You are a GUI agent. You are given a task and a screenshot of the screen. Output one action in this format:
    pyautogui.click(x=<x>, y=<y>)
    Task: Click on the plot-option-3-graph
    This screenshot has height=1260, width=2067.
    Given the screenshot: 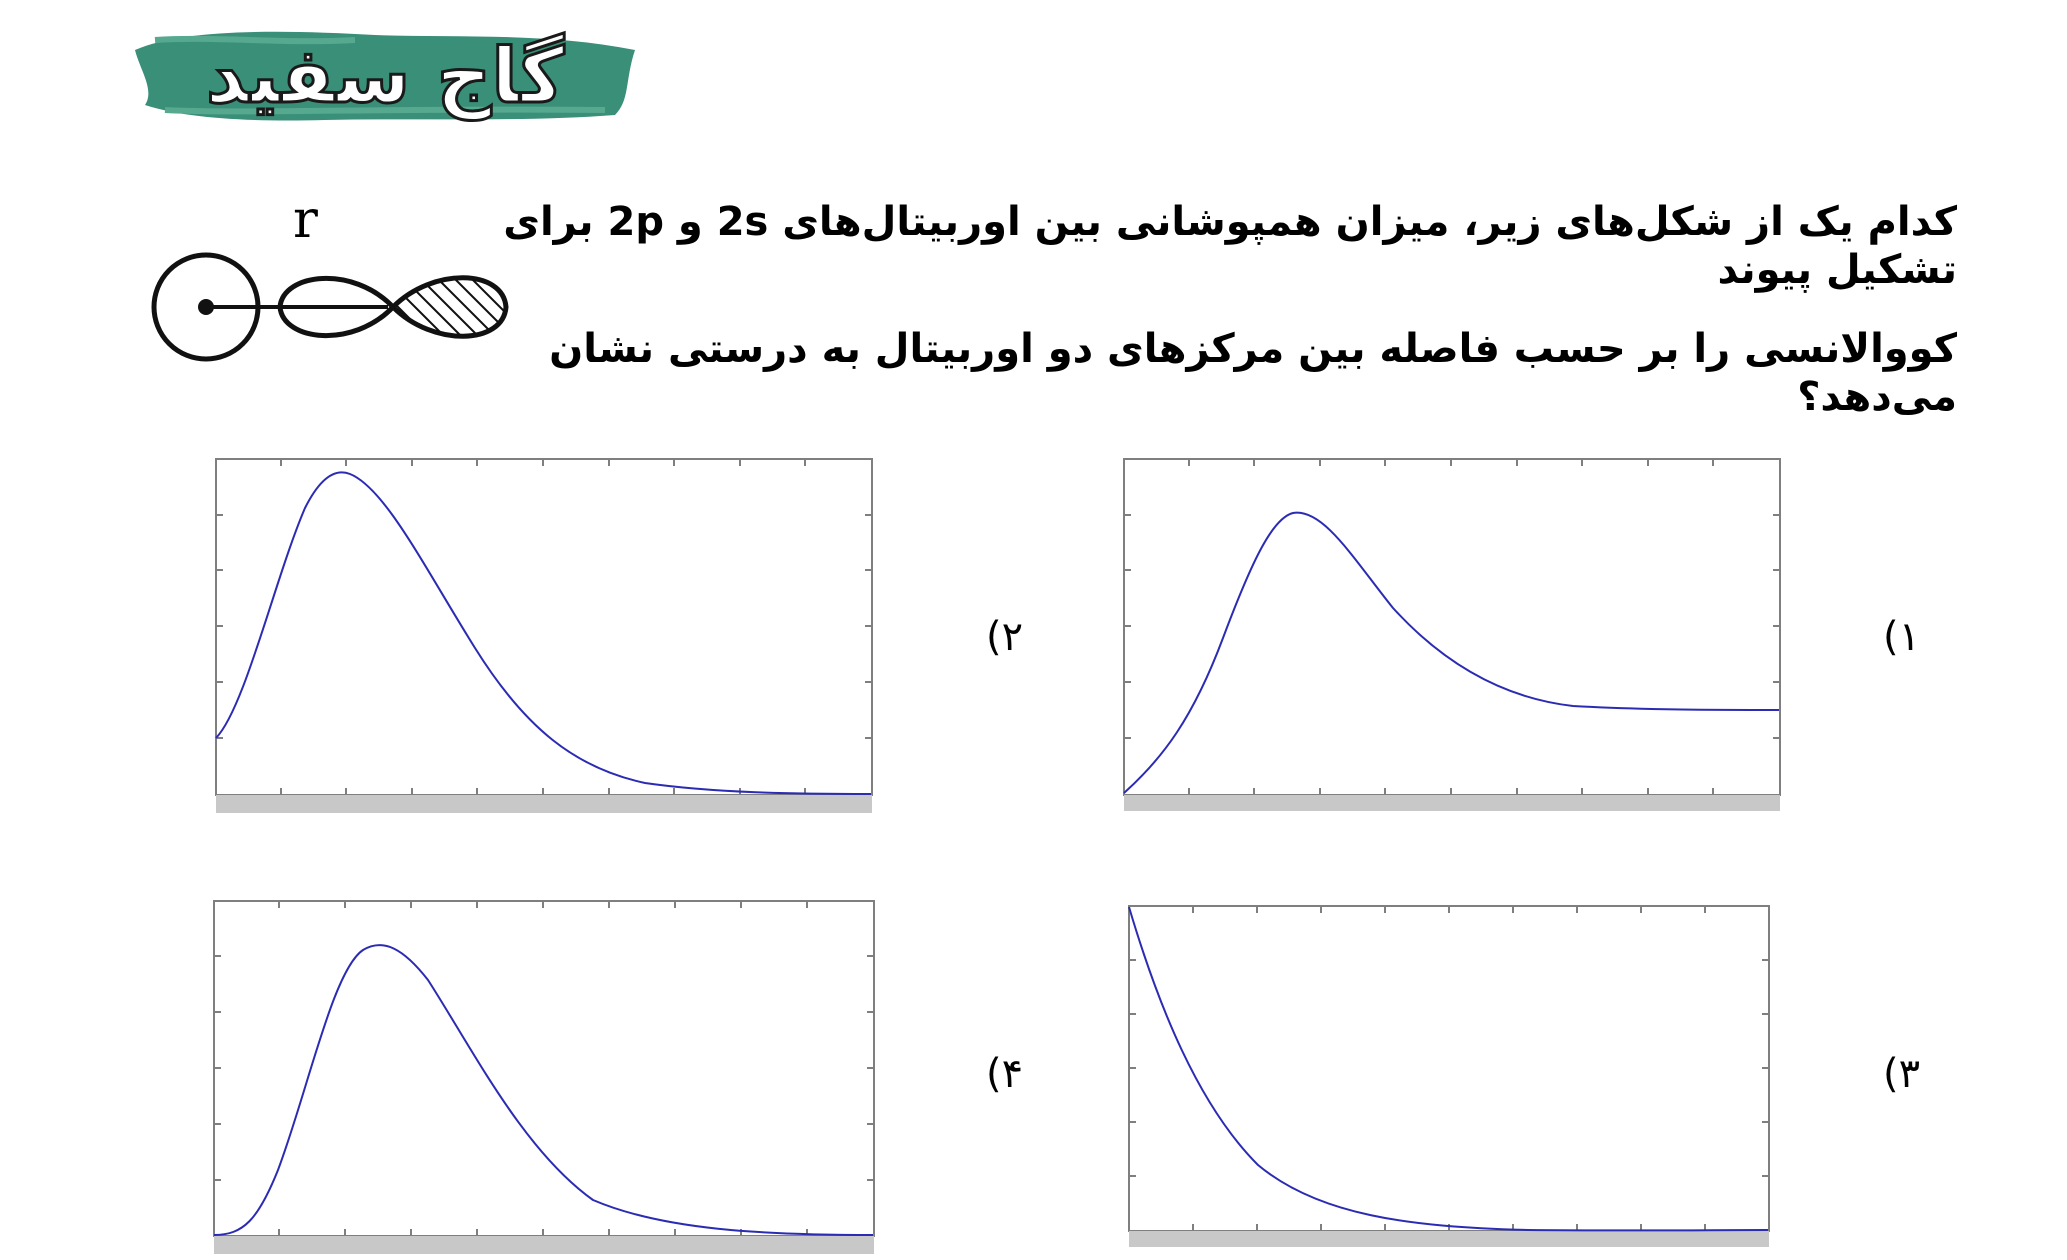 What is the action you would take?
    pyautogui.click(x=1449, y=1076)
    